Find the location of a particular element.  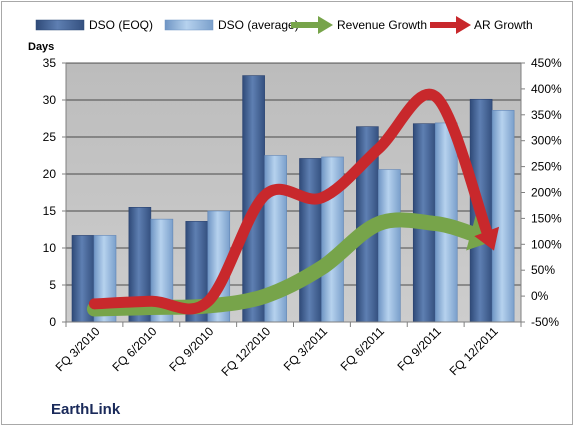

x-tick-label: FQ 9/2011 is located at coordinates (419, 349).